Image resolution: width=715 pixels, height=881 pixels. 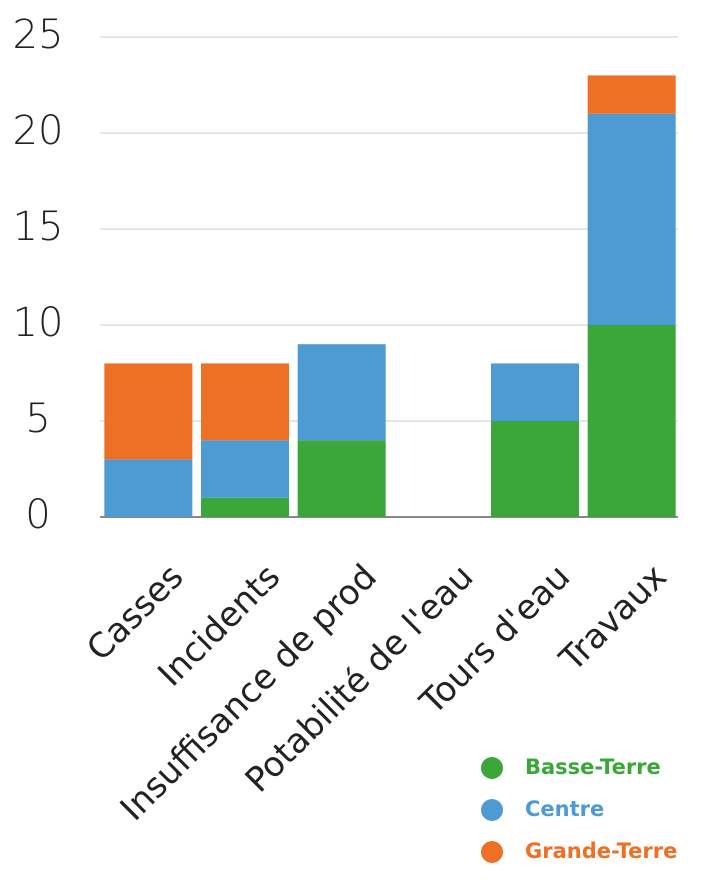 What do you see at coordinates (613, 618) in the screenshot?
I see `x-tick-label: Travaux` at bounding box center [613, 618].